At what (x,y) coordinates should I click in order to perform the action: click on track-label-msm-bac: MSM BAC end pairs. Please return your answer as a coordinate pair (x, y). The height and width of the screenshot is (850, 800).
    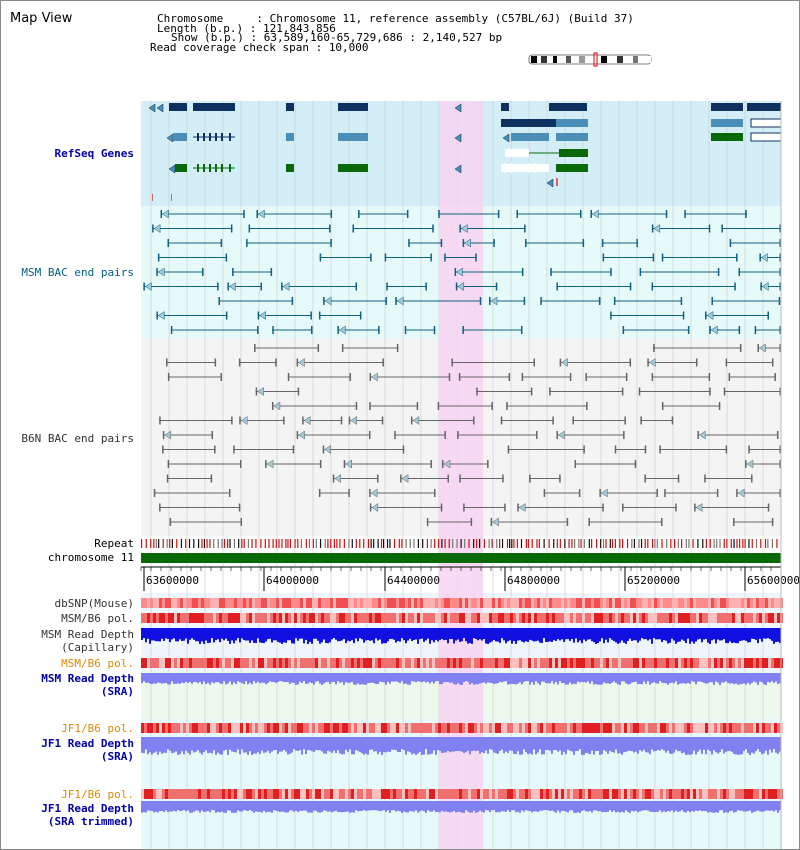
    Looking at the image, I should click on (77, 272).